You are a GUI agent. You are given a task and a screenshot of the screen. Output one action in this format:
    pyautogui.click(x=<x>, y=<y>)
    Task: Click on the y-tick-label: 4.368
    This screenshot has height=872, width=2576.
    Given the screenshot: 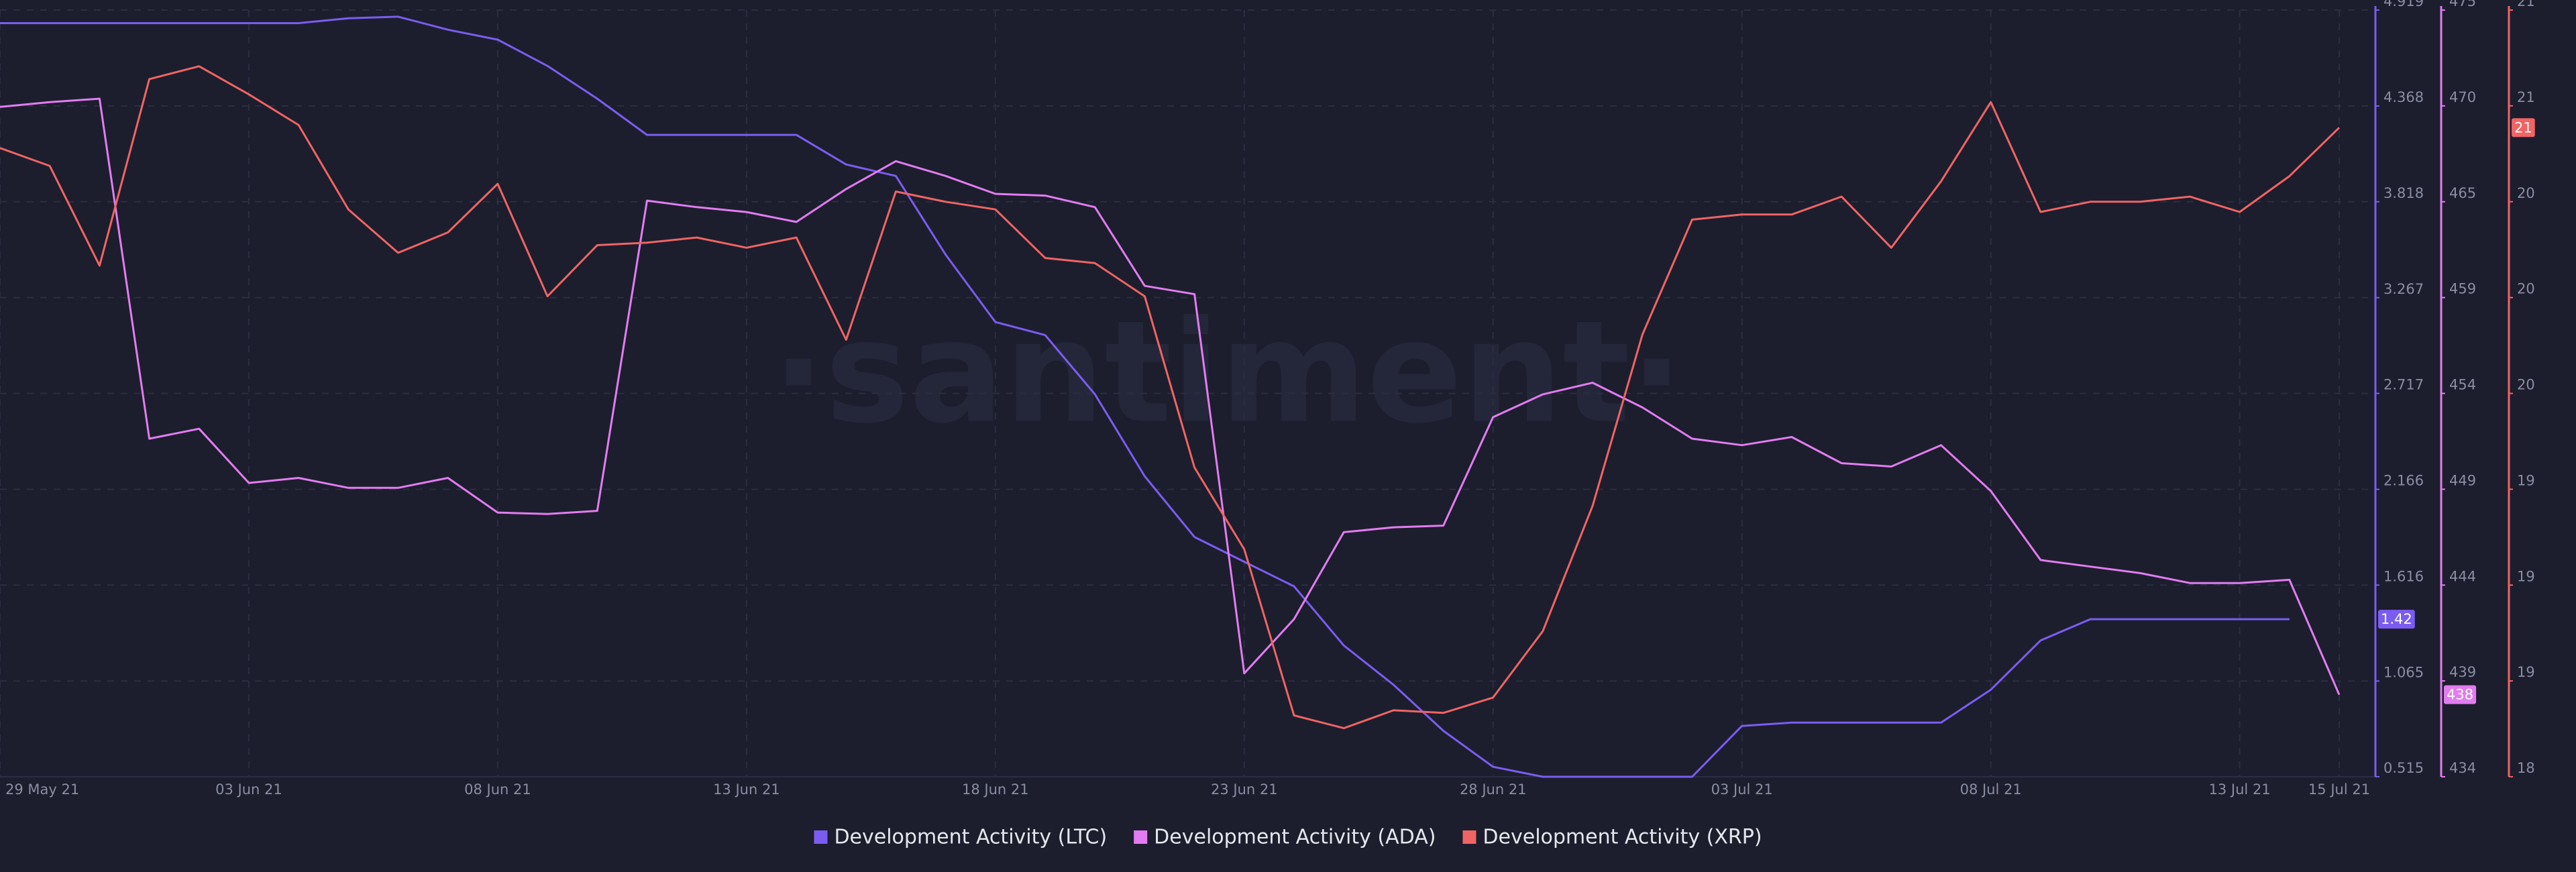 What is the action you would take?
    pyautogui.click(x=2403, y=97)
    